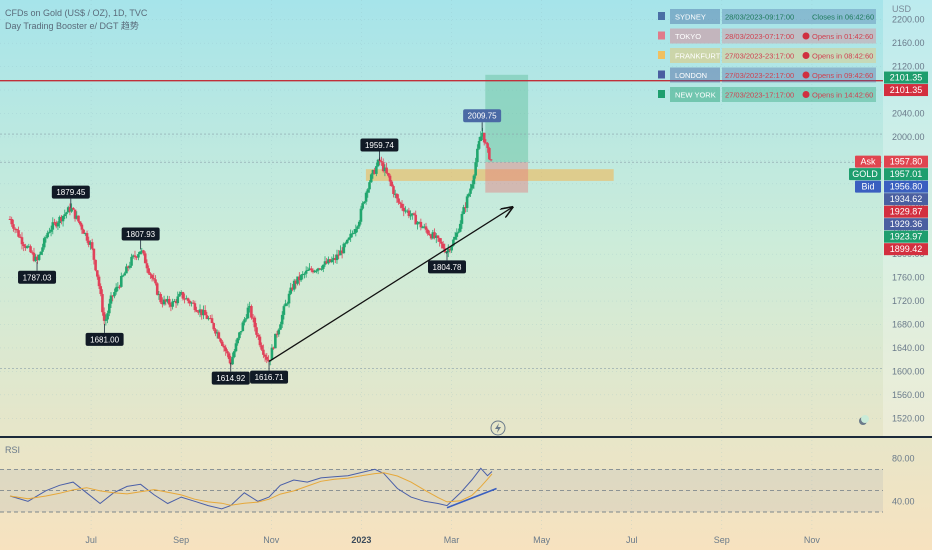 The height and width of the screenshot is (550, 932). What do you see at coordinates (865, 174) in the screenshot?
I see `price-tag-label: GOLD` at bounding box center [865, 174].